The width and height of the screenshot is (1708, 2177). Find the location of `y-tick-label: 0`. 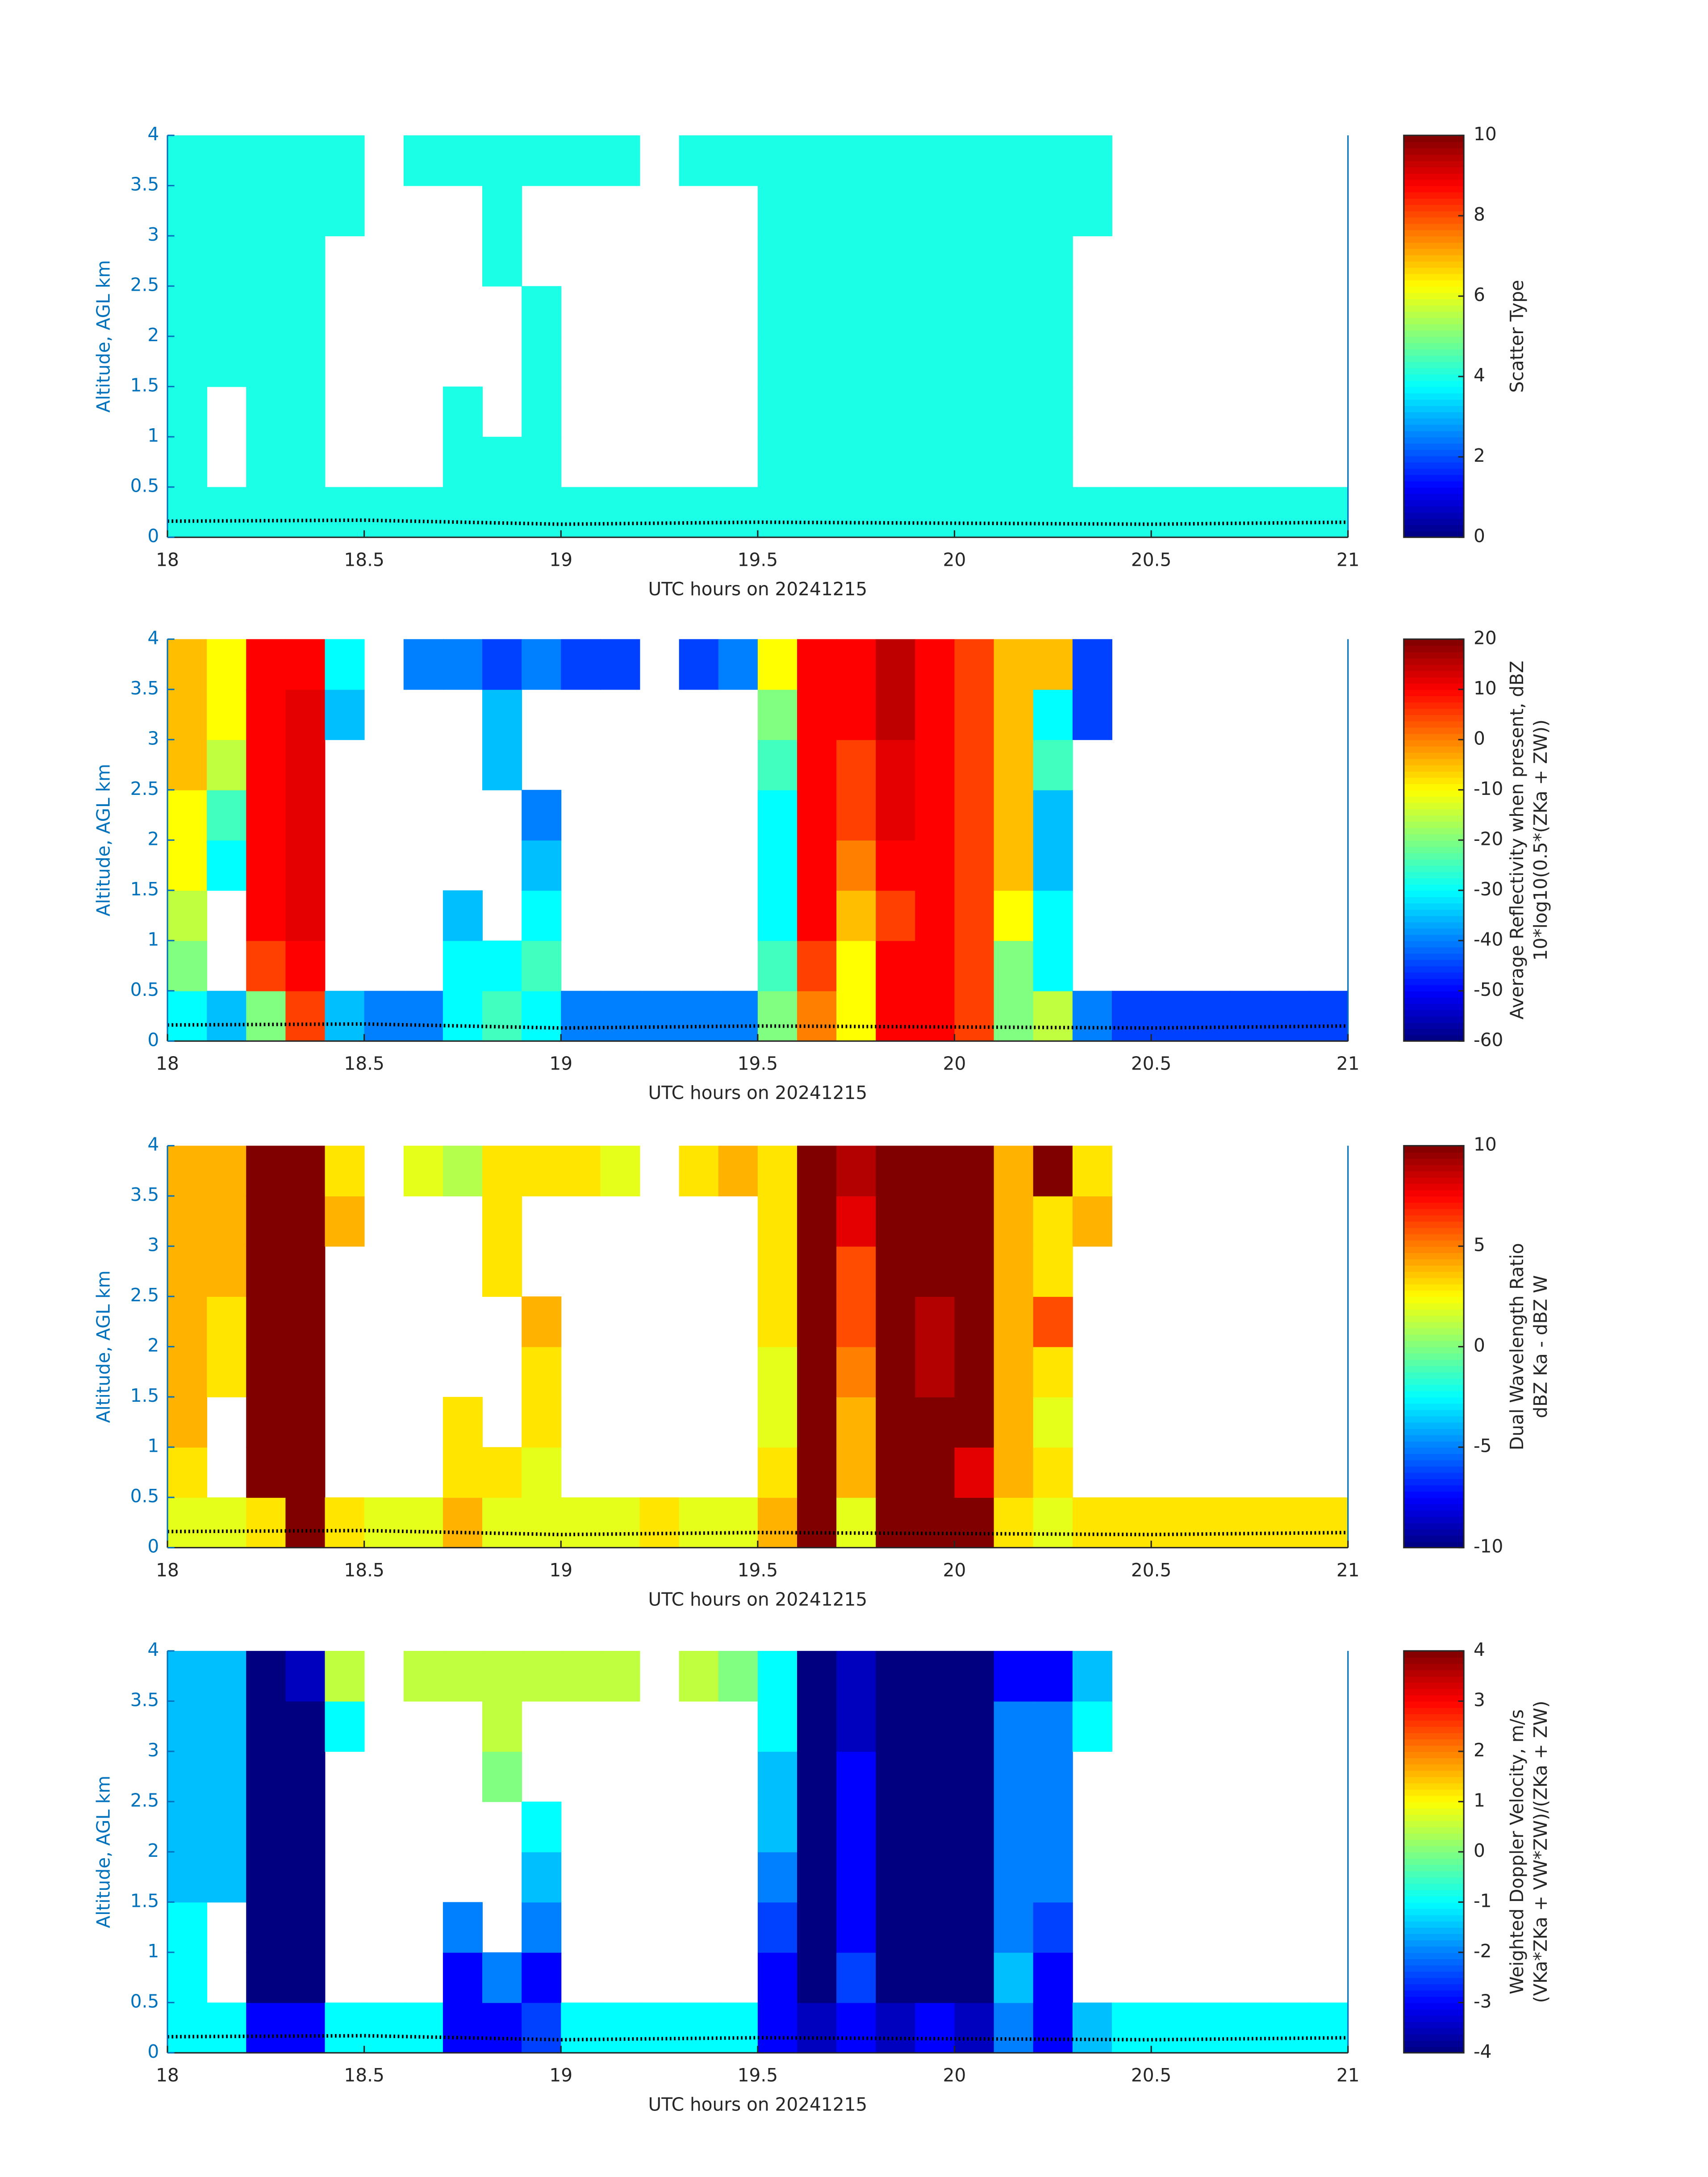

y-tick-label: 0 is located at coordinates (153, 1546).